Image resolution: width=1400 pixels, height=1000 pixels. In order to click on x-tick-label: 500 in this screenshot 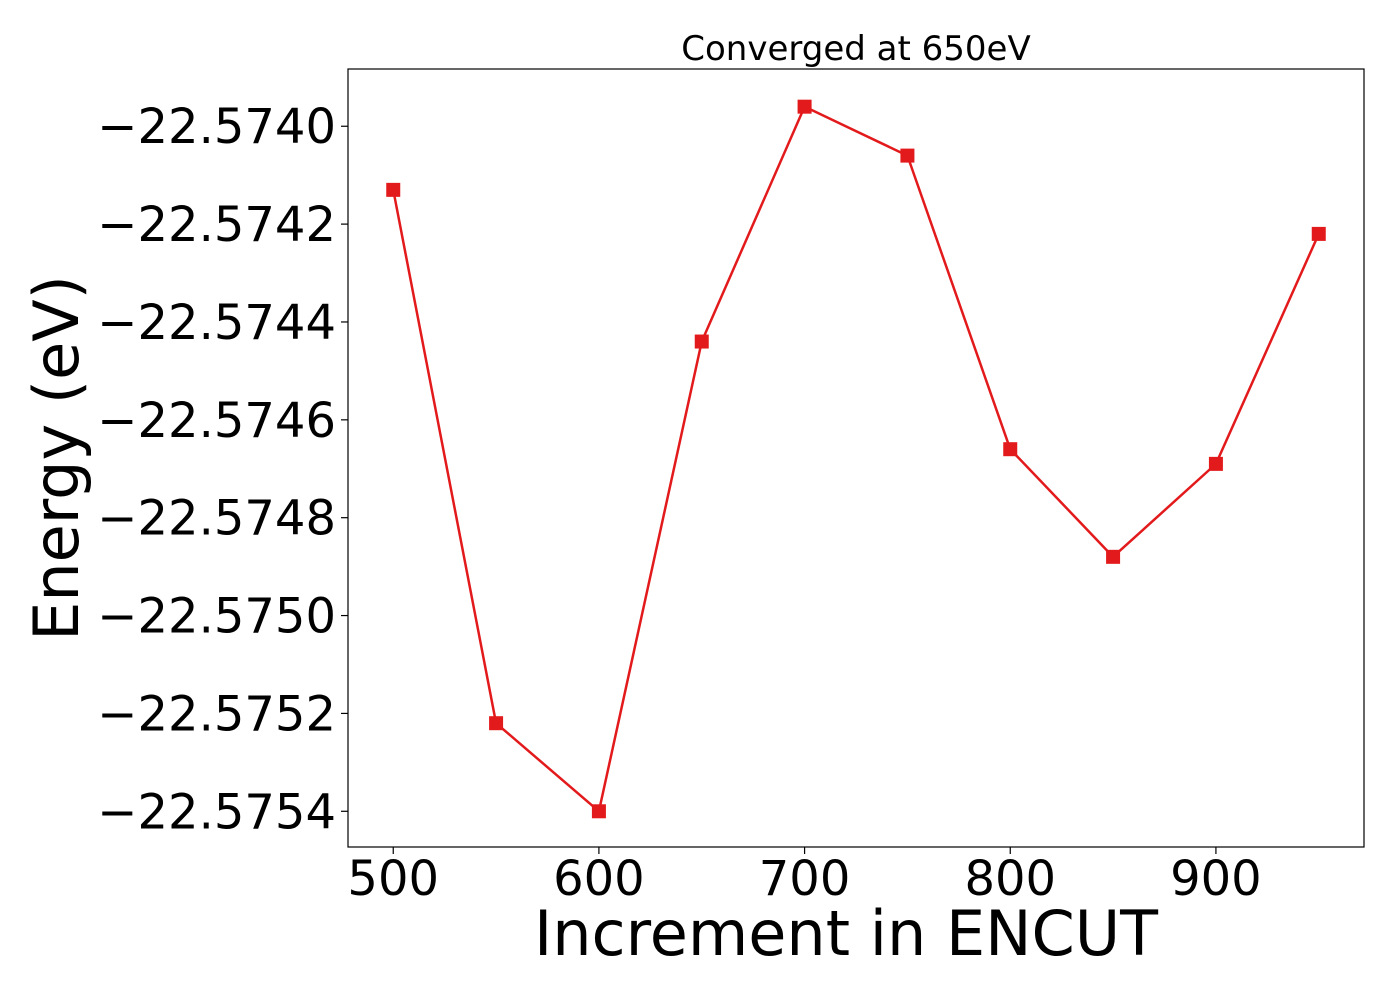, I will do `click(393, 879)`.